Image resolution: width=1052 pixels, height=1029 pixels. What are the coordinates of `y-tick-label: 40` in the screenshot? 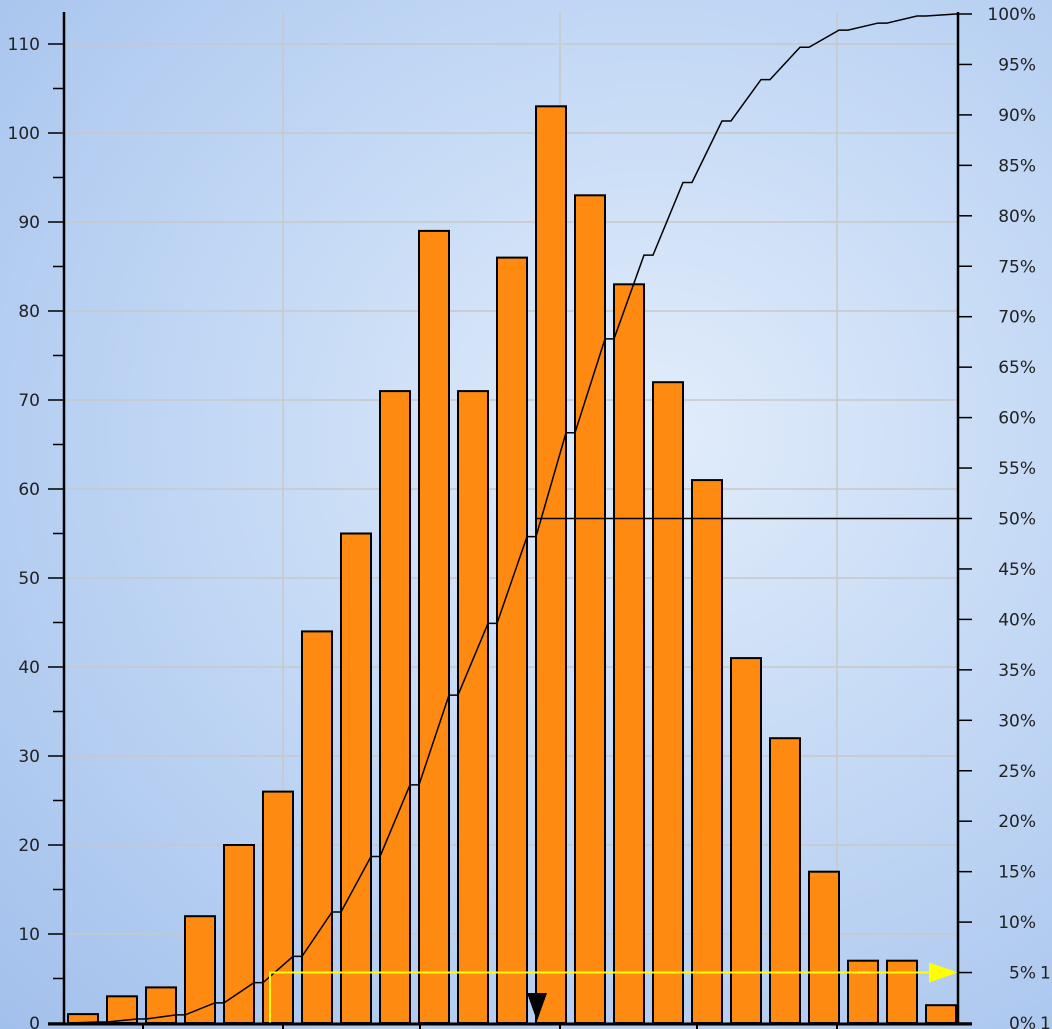 It's located at (29, 668).